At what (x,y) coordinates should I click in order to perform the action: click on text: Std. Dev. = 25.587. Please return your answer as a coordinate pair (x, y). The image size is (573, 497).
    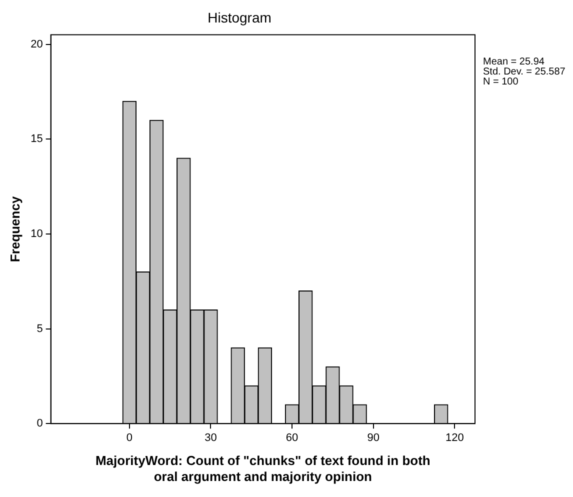
    Looking at the image, I should click on (524, 72).